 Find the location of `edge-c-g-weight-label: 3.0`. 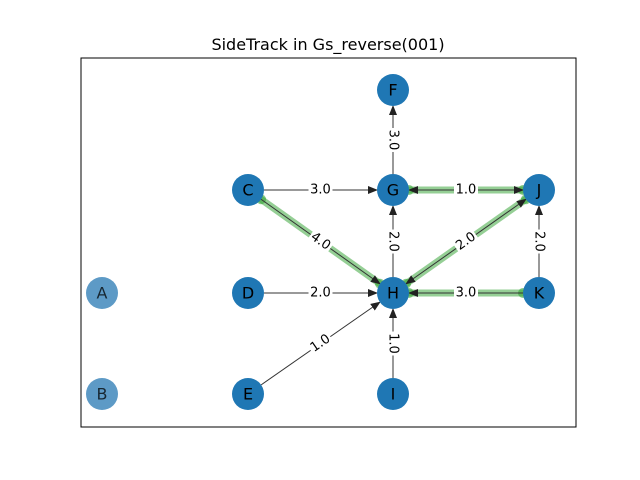

edge-c-g-weight-label: 3.0 is located at coordinates (320, 190).